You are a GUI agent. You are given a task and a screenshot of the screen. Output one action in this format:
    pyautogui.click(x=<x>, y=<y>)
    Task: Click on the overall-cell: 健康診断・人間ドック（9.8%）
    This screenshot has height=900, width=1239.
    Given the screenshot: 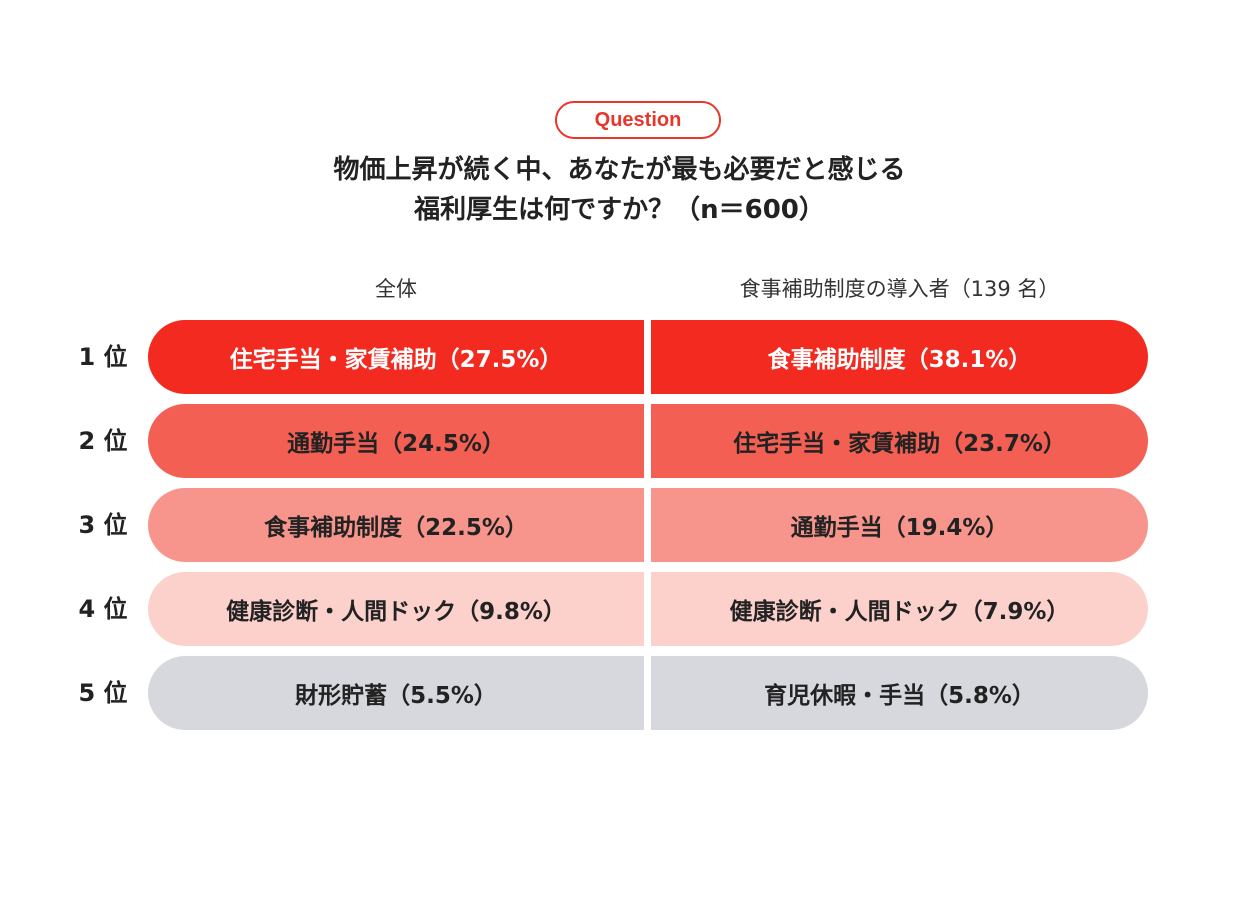 What is the action you would take?
    pyautogui.click(x=396, y=609)
    